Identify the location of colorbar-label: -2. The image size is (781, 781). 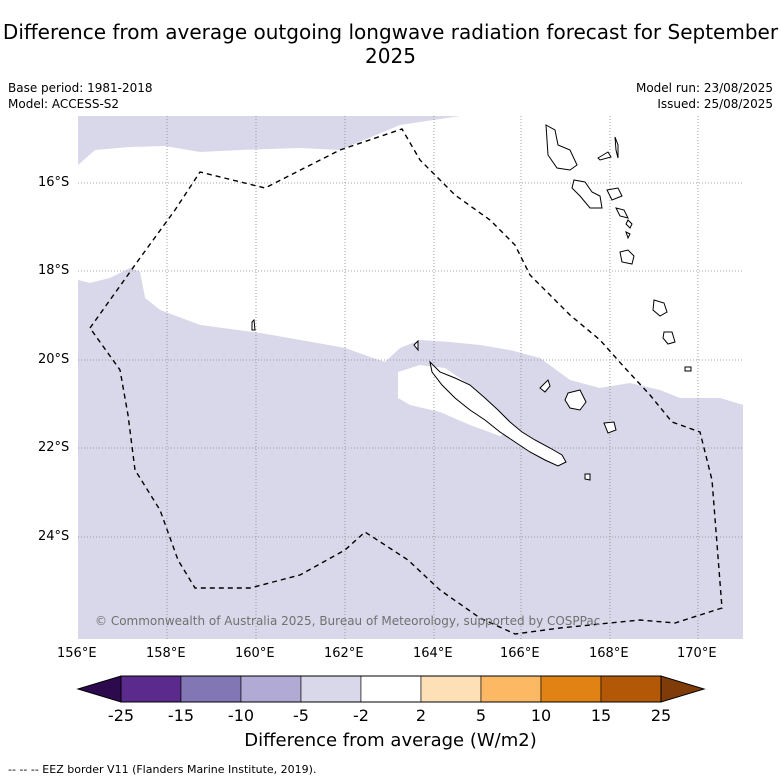
(361, 715).